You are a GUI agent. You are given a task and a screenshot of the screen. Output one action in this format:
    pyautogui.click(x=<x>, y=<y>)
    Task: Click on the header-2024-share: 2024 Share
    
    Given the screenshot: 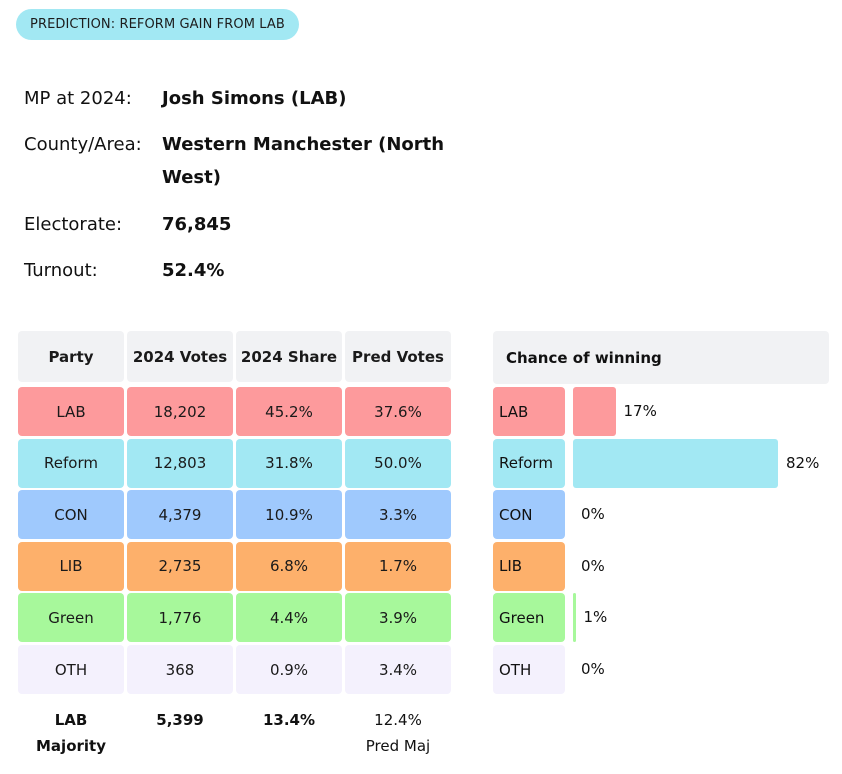 What is the action you would take?
    pyautogui.click(x=289, y=356)
    